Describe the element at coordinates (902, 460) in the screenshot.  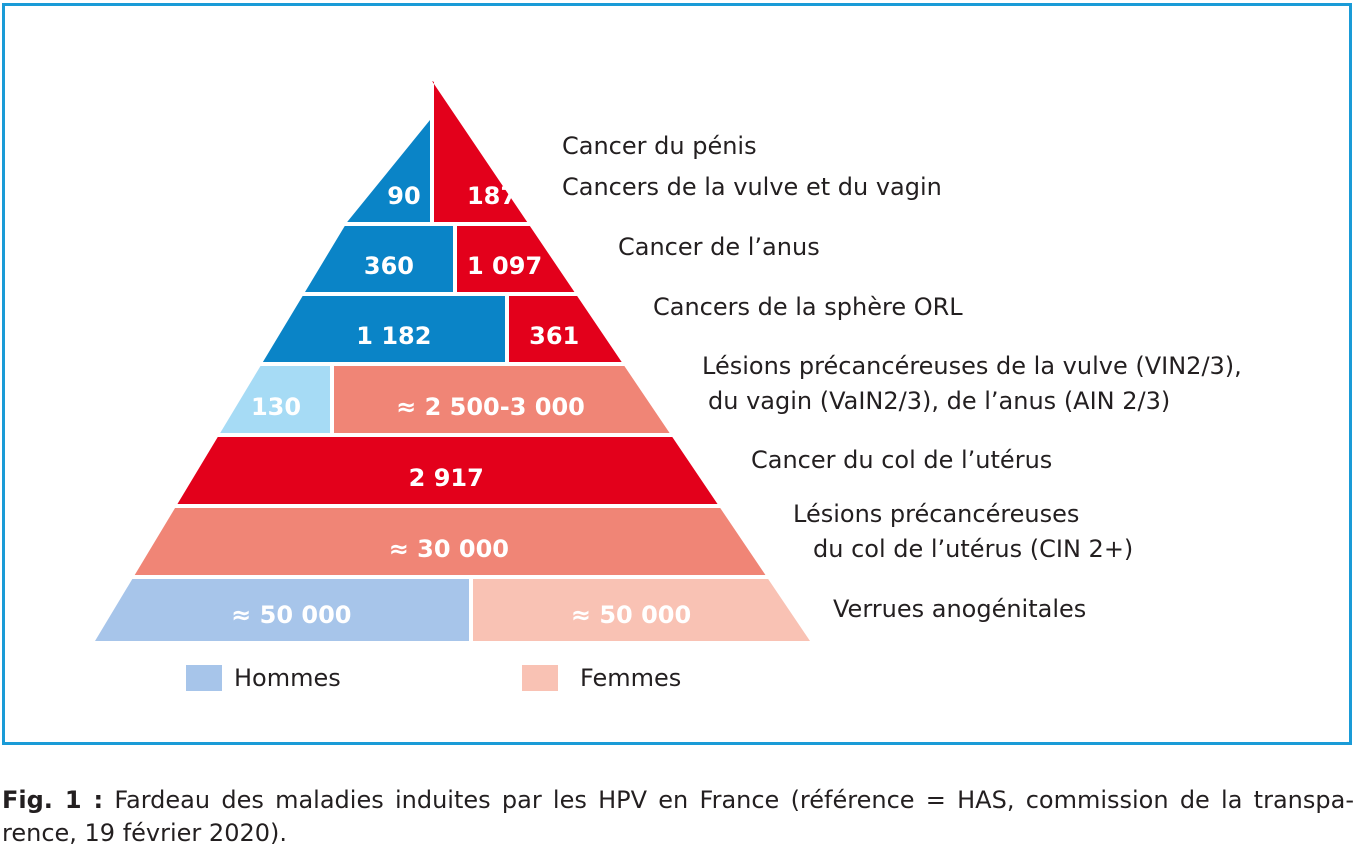
I see `row-5-label-1: Cancer du col de l’utérus` at that location.